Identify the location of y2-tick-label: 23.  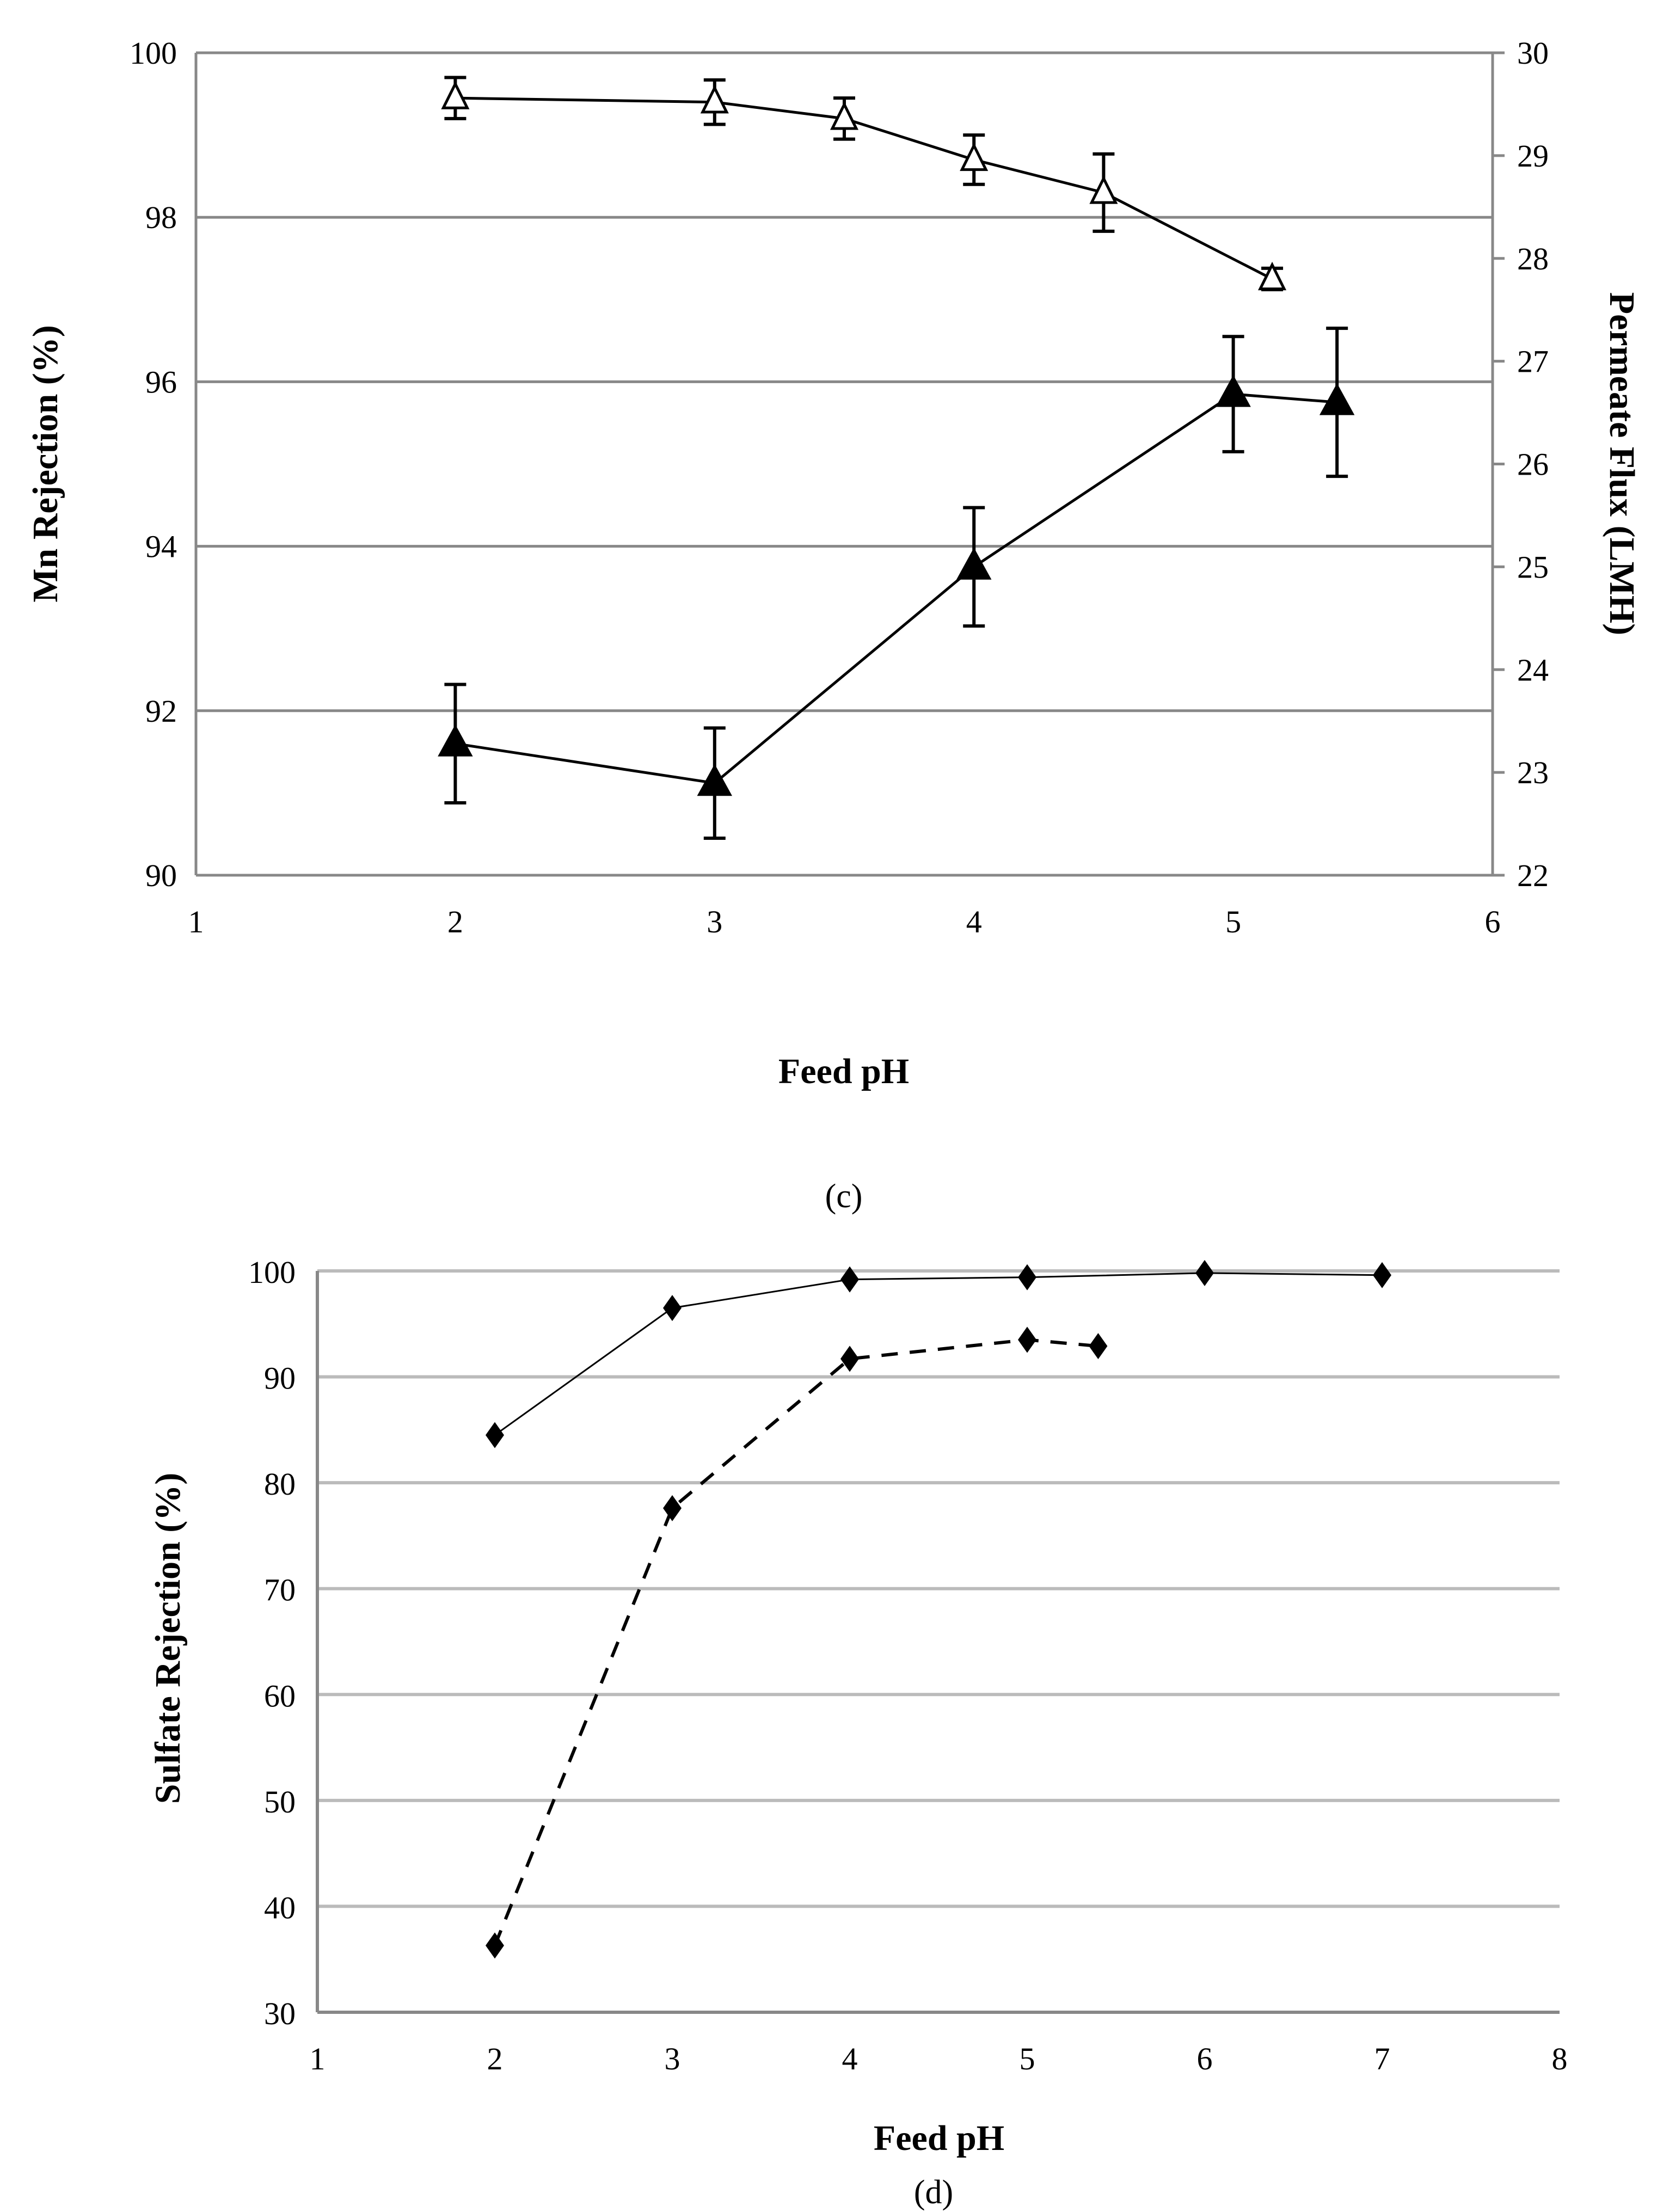
(1533, 772).